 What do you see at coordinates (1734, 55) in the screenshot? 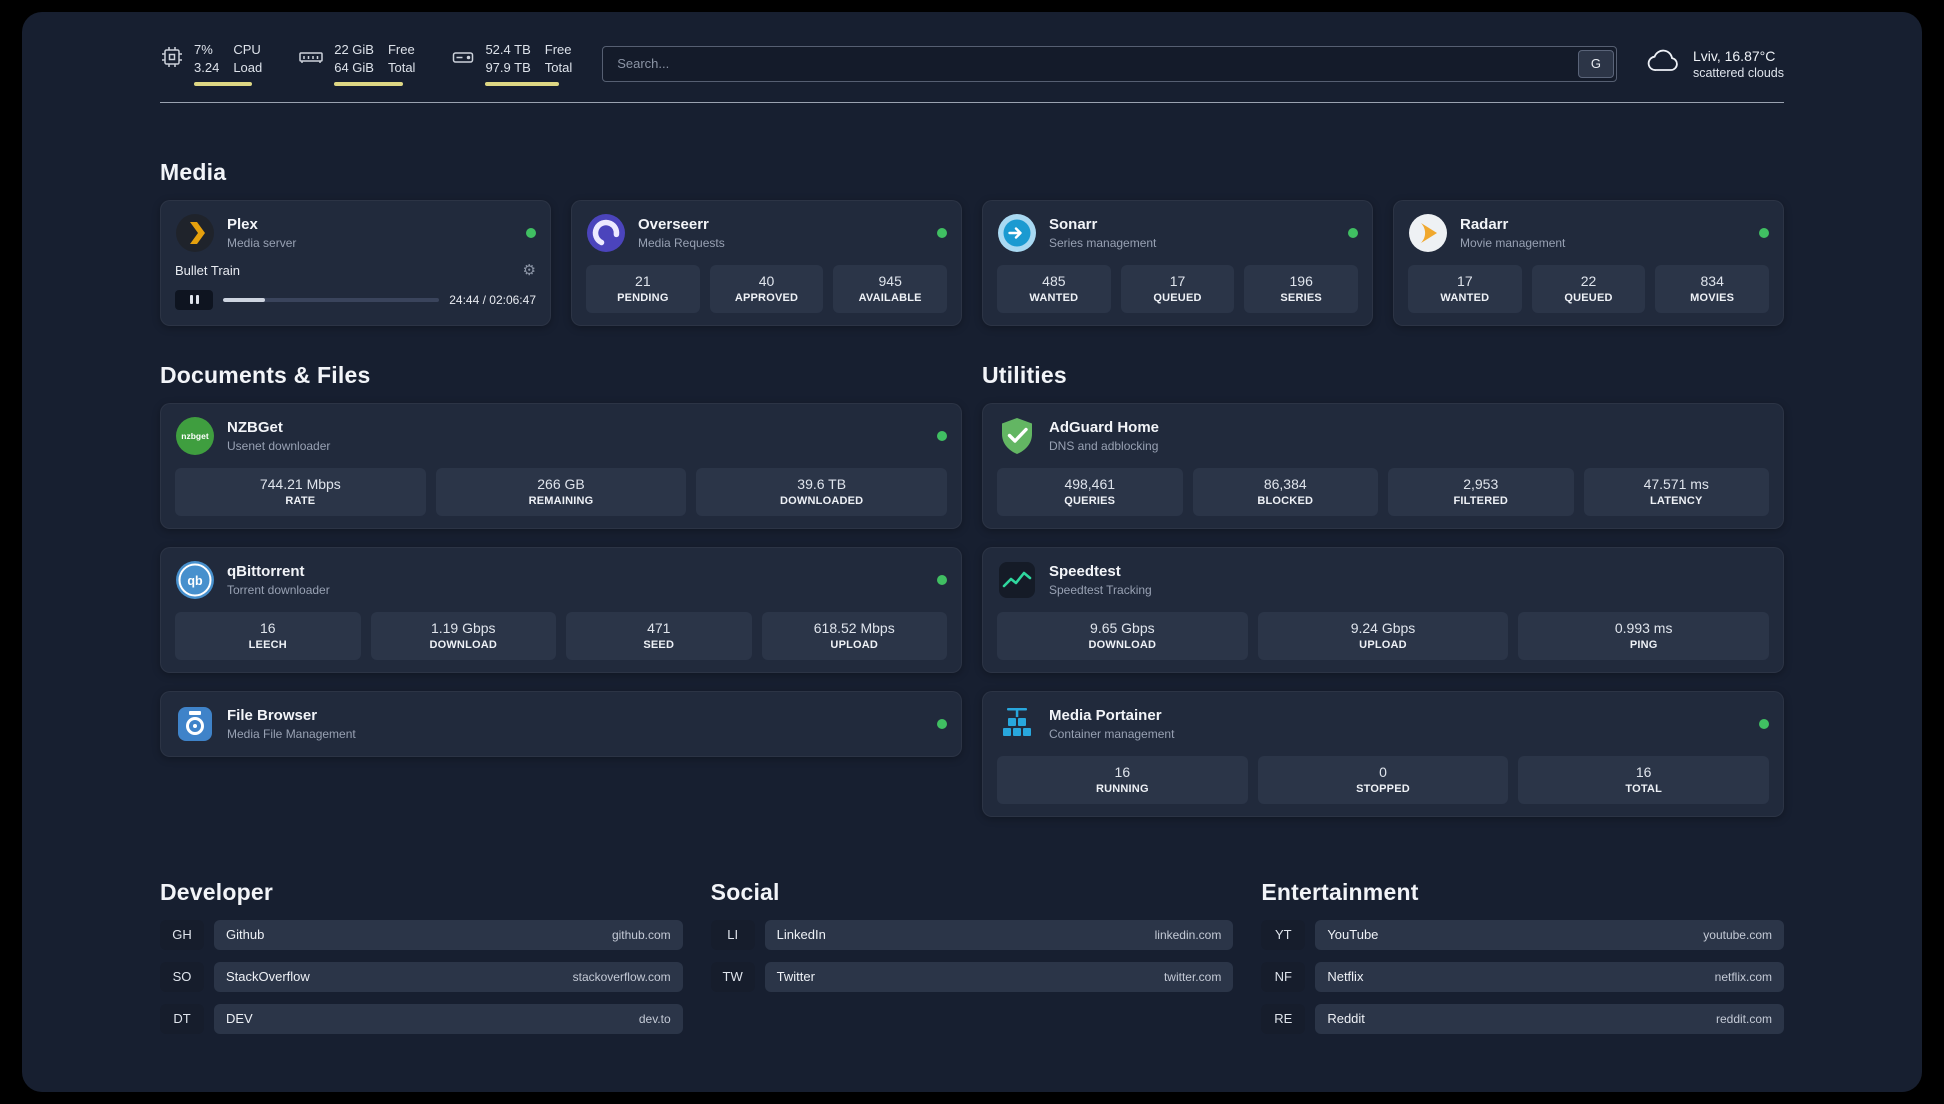
I see `weather-location: Lviv, 16.87°C` at bounding box center [1734, 55].